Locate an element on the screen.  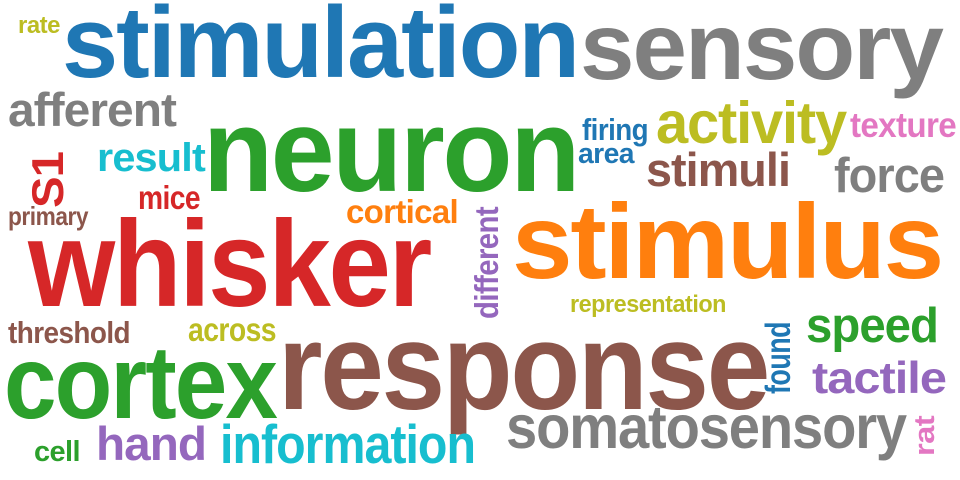
word-neuron: neuron is located at coordinates (391, 151).